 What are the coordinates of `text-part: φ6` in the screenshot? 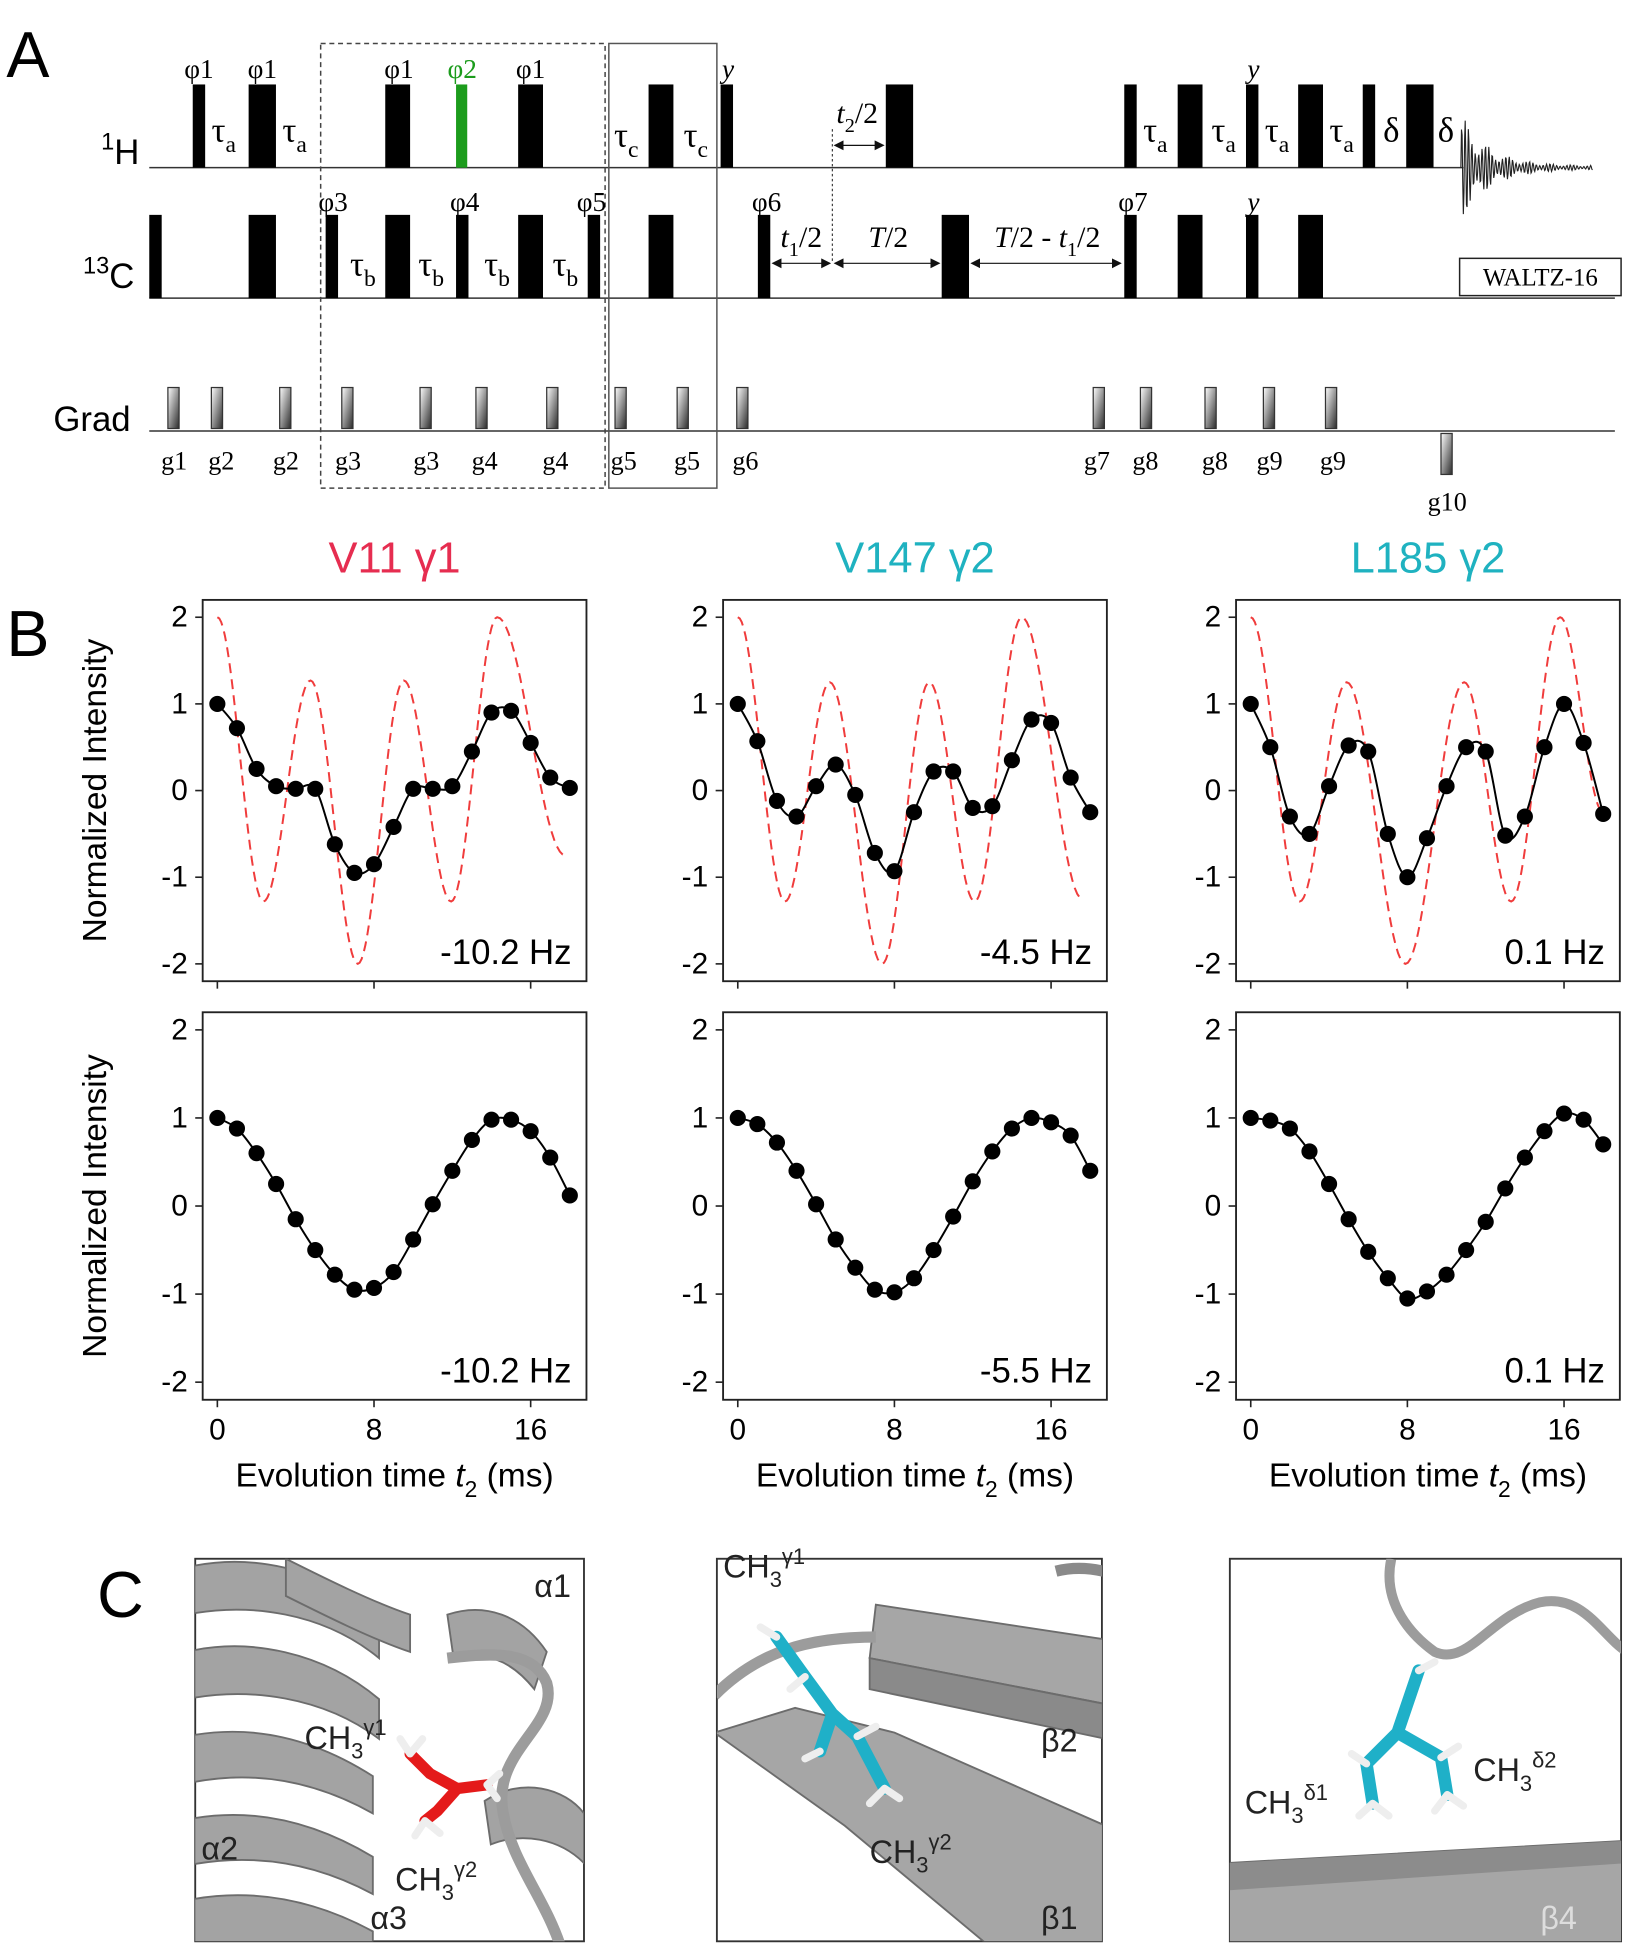 It's located at (766, 202).